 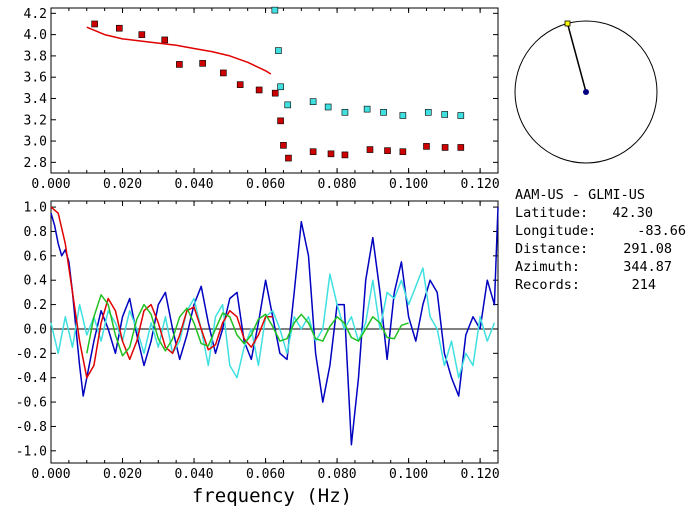 What do you see at coordinates (35, 120) in the screenshot?
I see `top-y-tick-label: 3.2` at bounding box center [35, 120].